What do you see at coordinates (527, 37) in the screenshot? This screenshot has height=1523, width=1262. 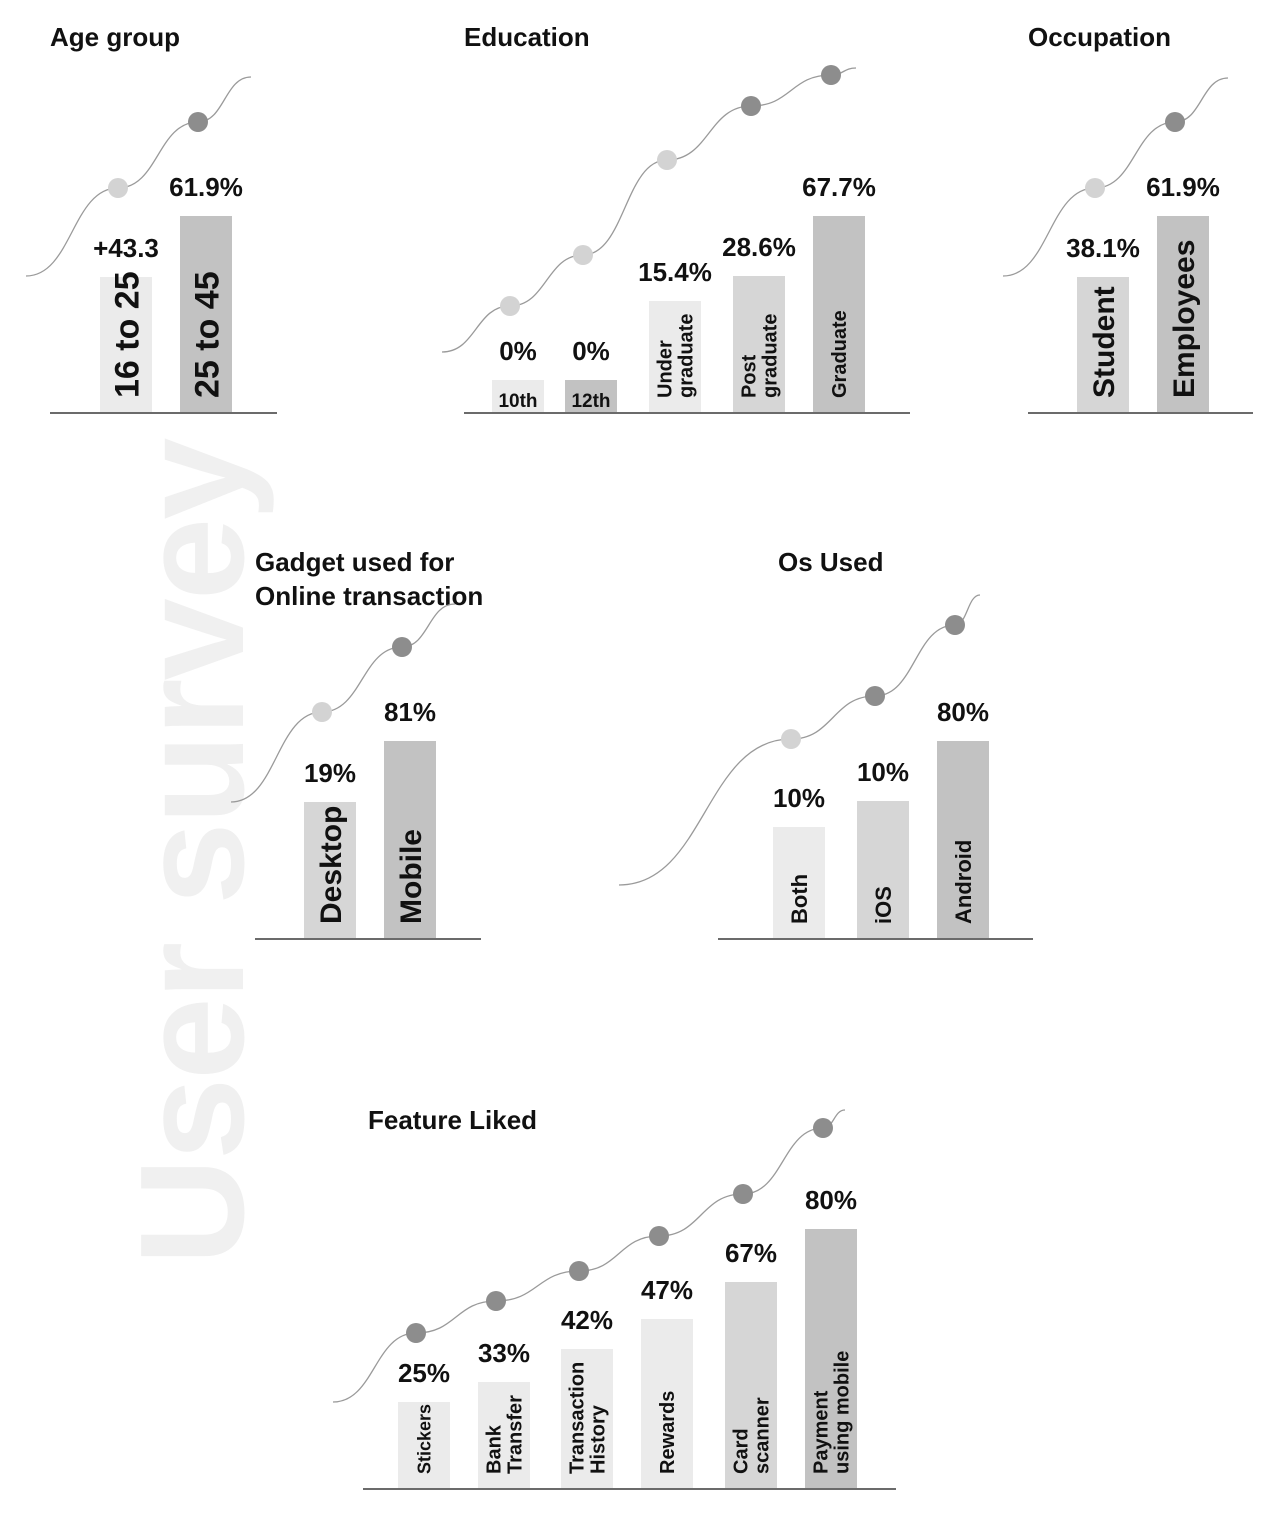 I see `chart-title-education: Education` at bounding box center [527, 37].